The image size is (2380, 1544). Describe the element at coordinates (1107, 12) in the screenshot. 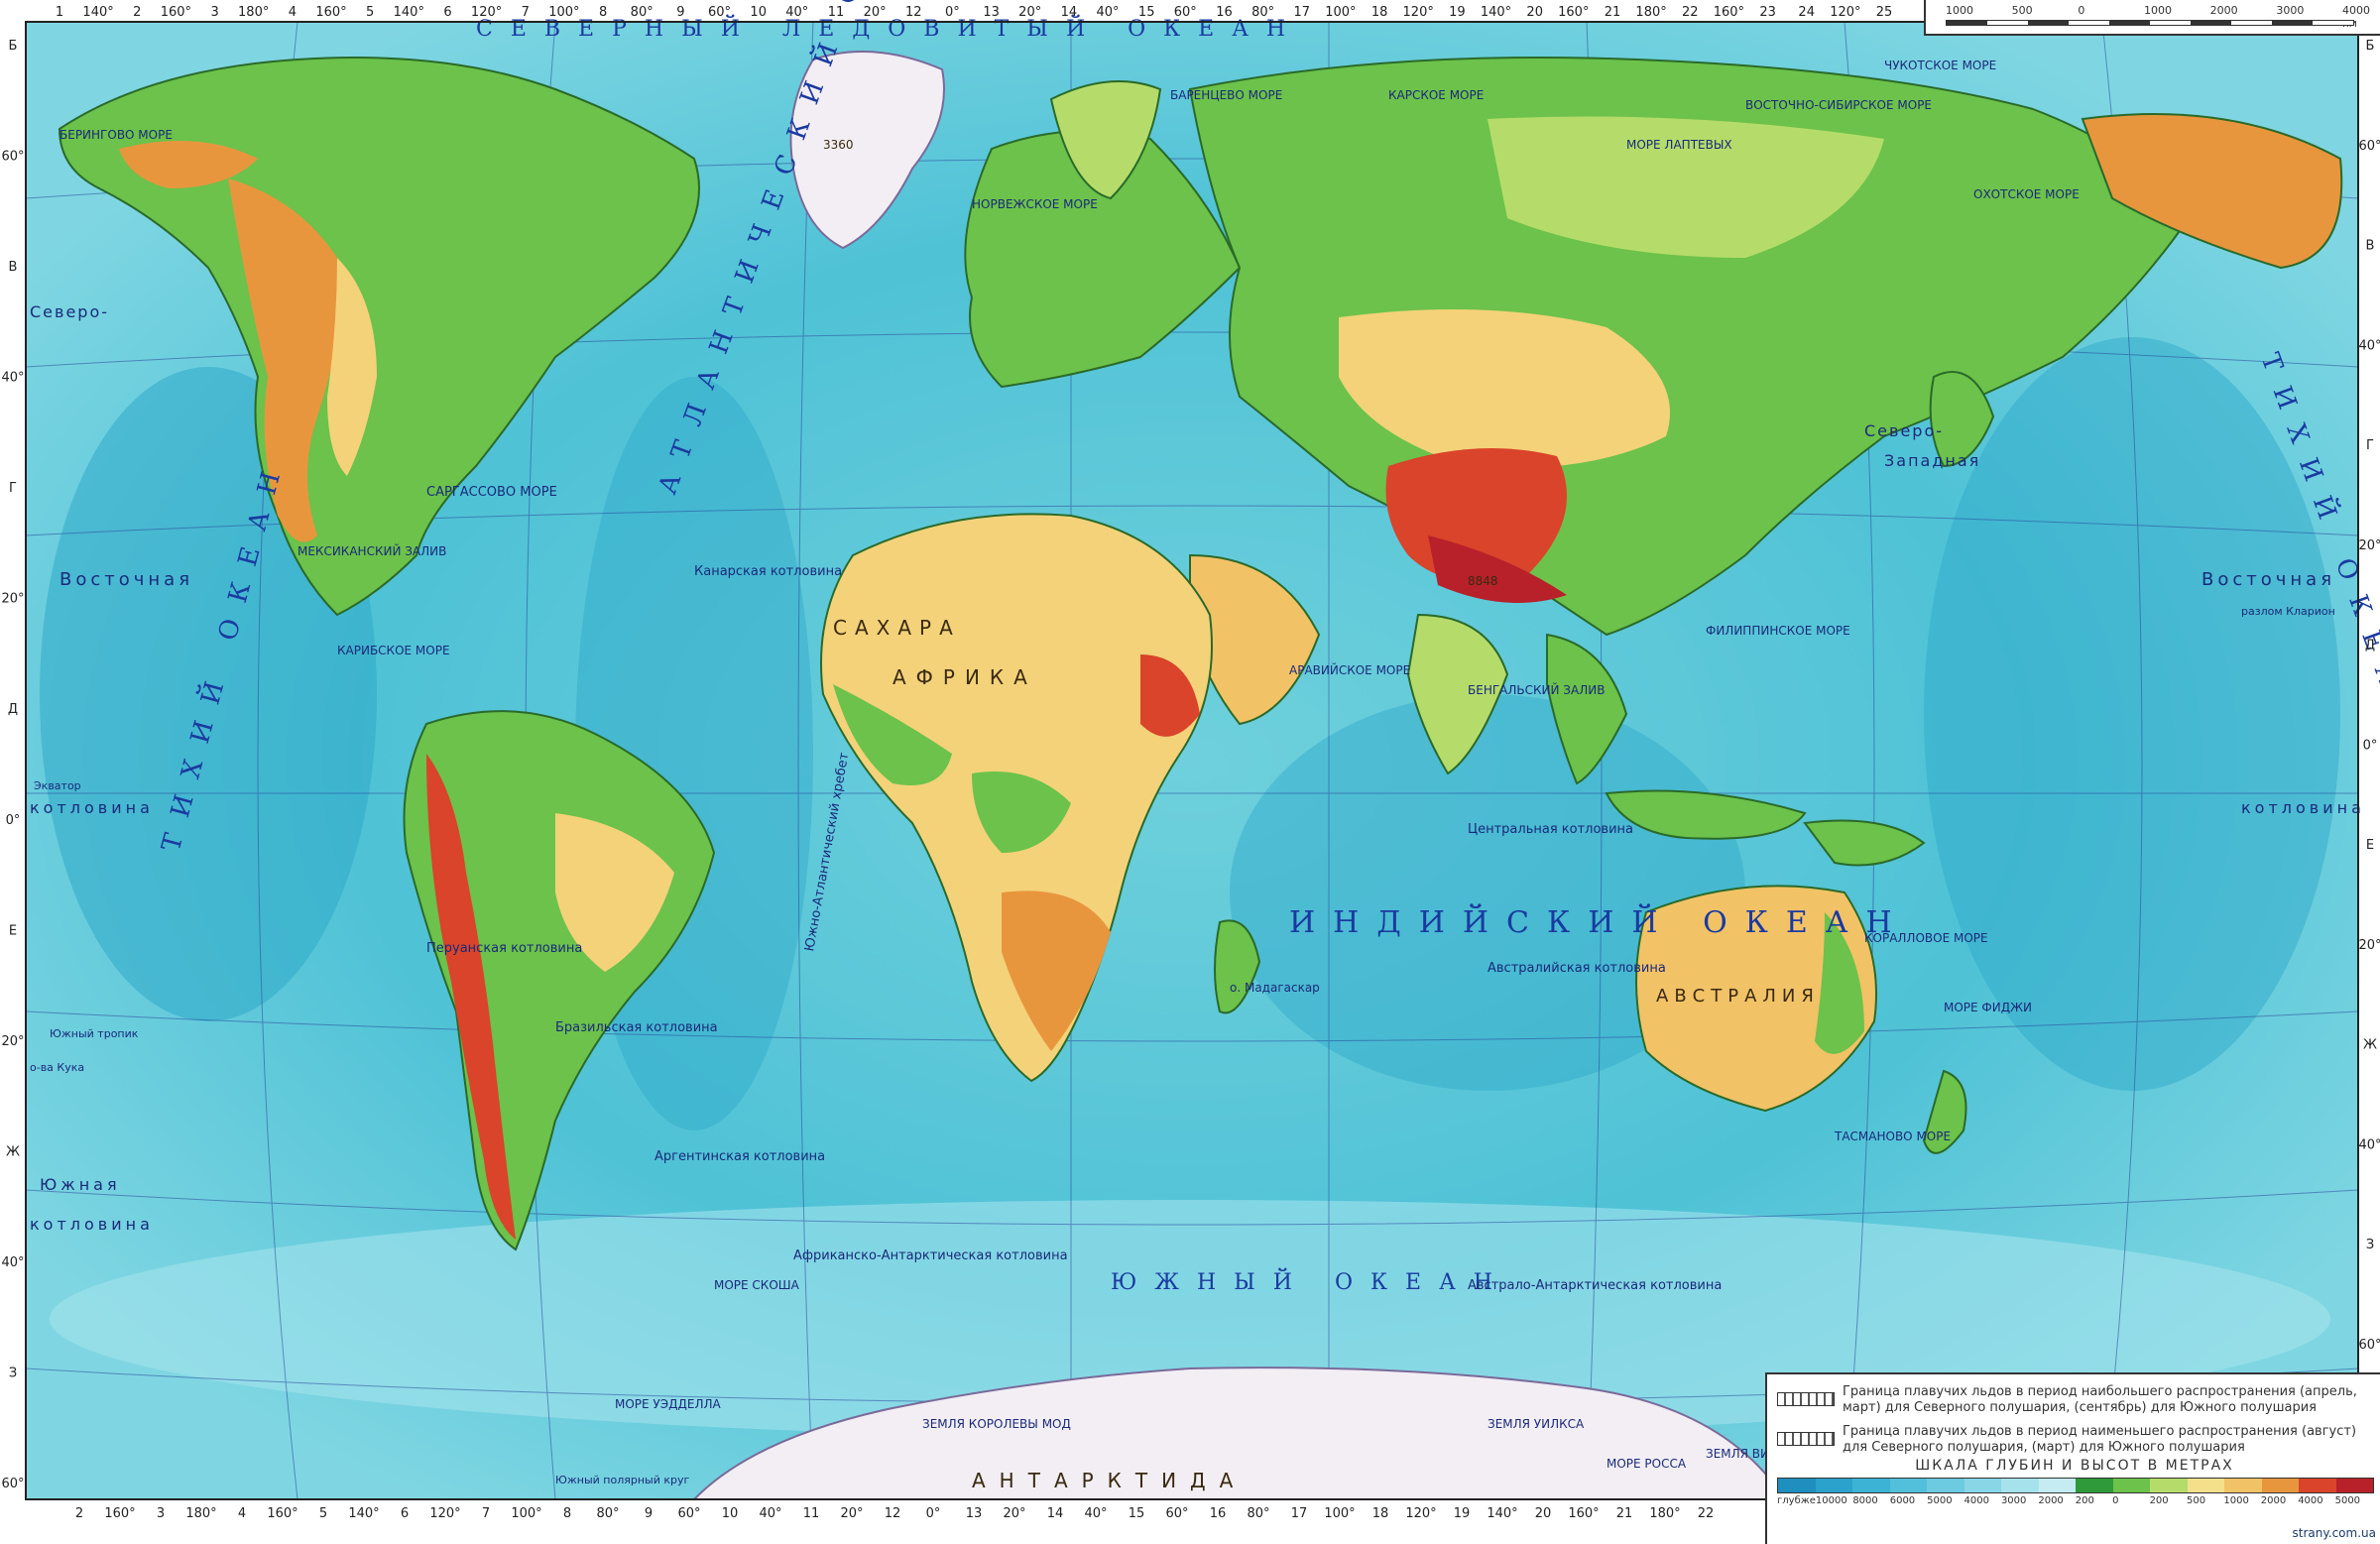

I see `top-edge-label-27: 40°` at that location.